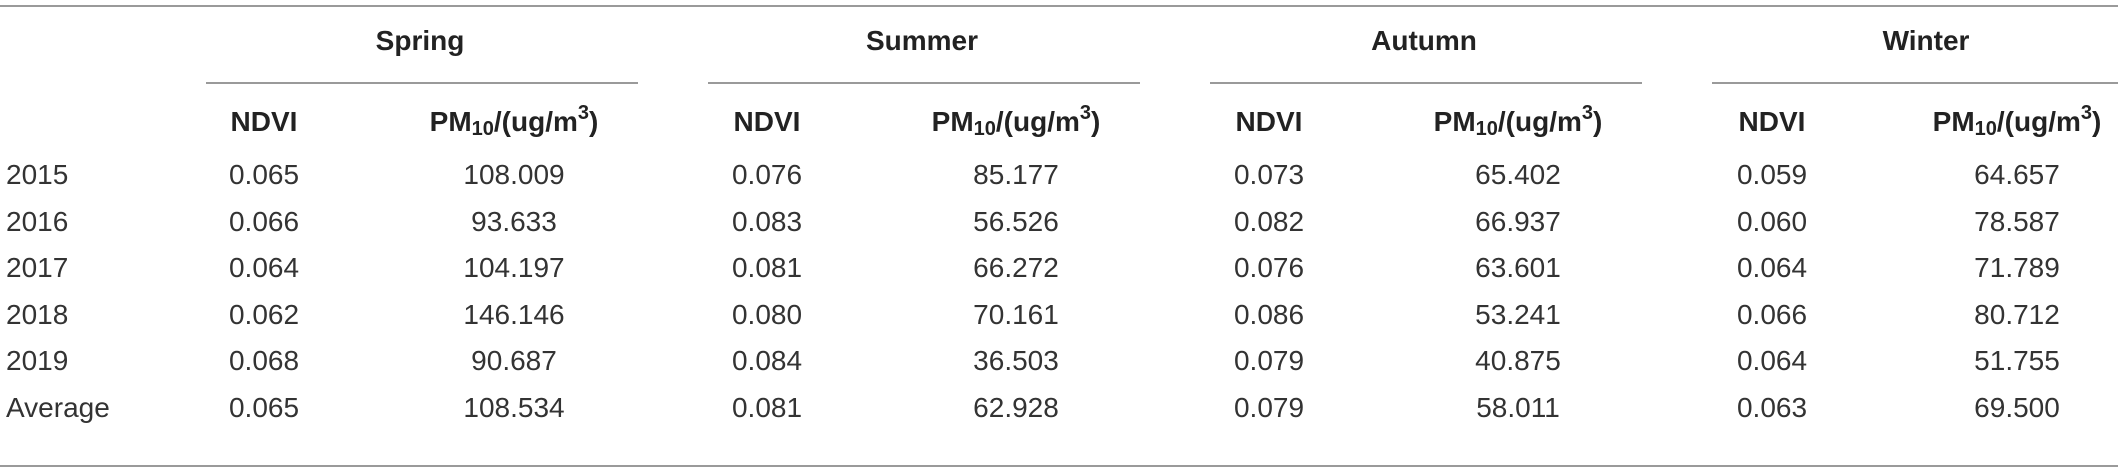 This screenshot has height=472, width=2118. What do you see at coordinates (1016, 221) in the screenshot?
I see `cell-pm10-summer: 56.526` at bounding box center [1016, 221].